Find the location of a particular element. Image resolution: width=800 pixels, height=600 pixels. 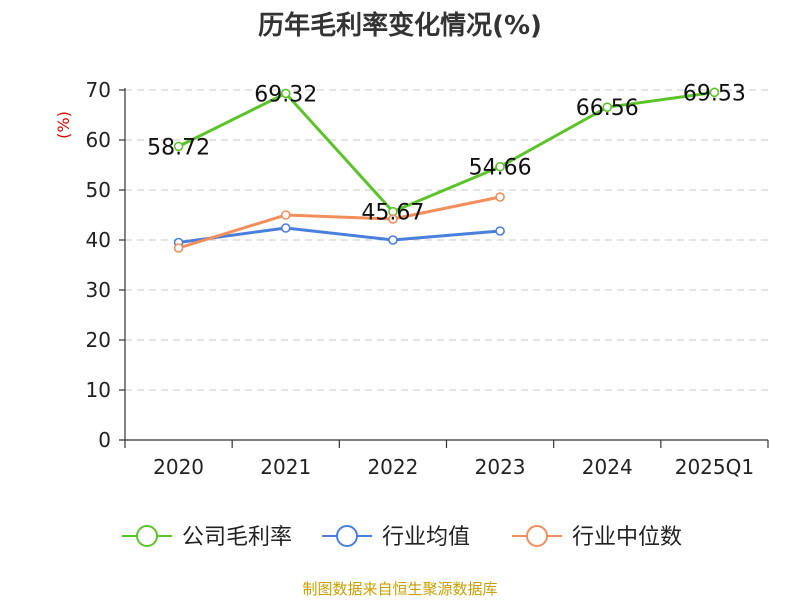

x-tick-label: 2020 is located at coordinates (178, 467).